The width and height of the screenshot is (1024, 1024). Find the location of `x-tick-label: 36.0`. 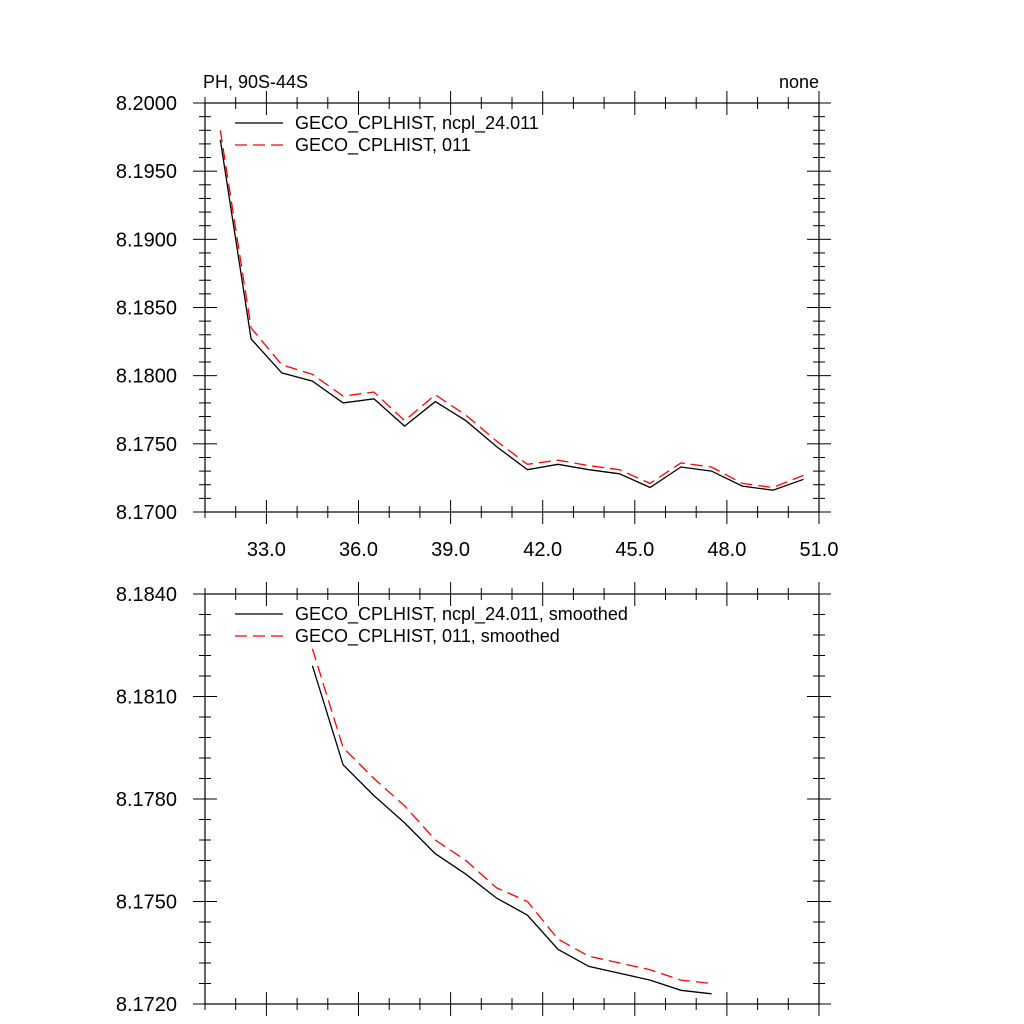

x-tick-label: 36.0 is located at coordinates (358, 550).